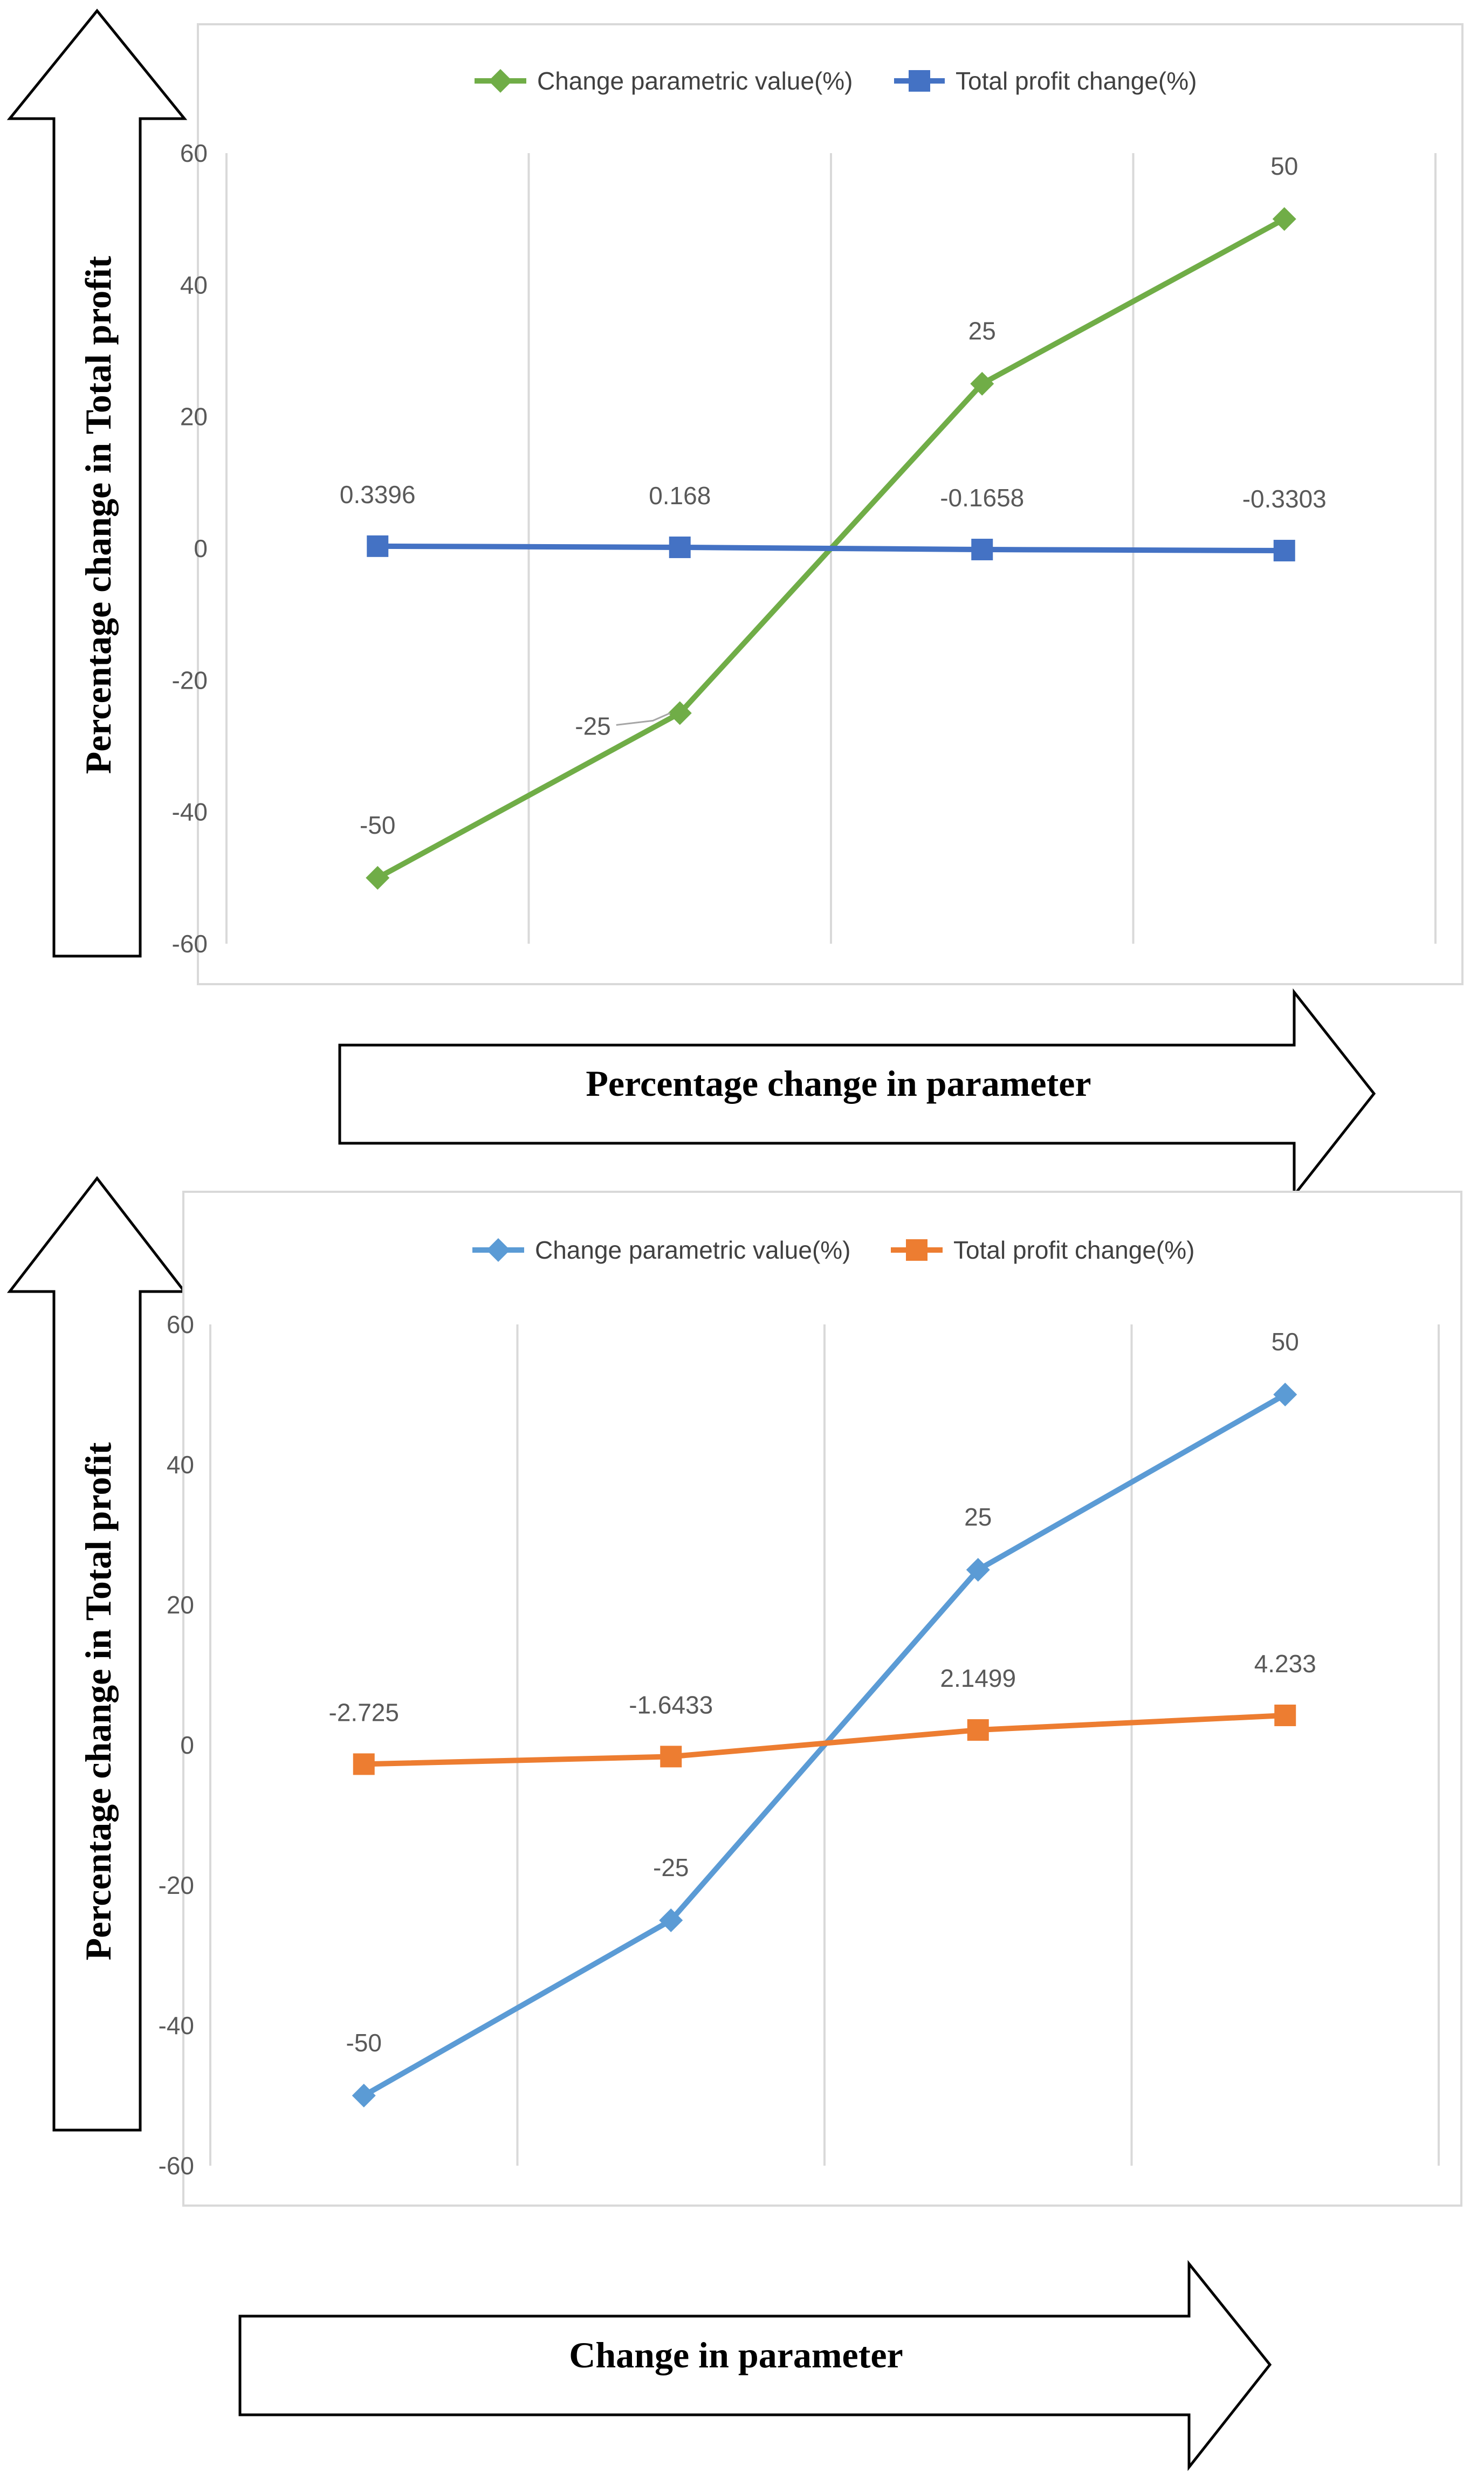  I want to click on legend-1-series-2-label: Total profit change(%), so click(1076, 81).